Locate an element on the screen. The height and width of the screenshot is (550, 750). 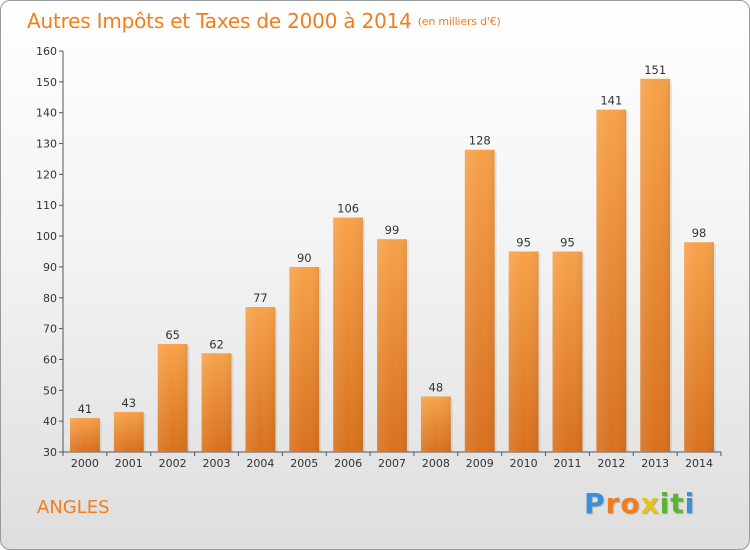
value-label: 141 is located at coordinates (611, 101).